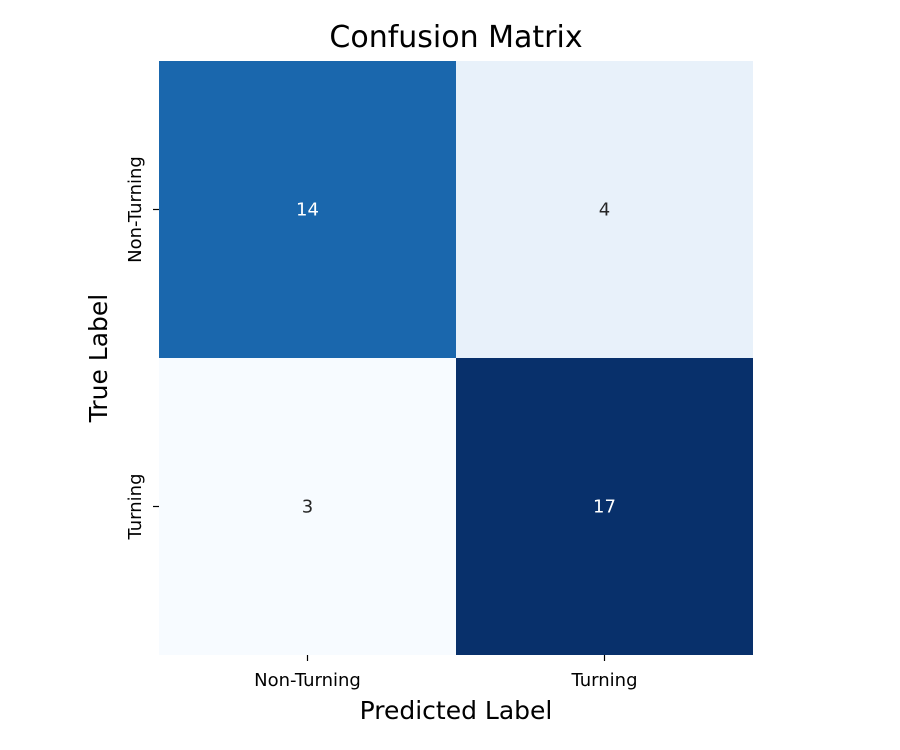 The height and width of the screenshot is (750, 900). I want to click on y-tick-label-1: Turning, so click(135, 507).